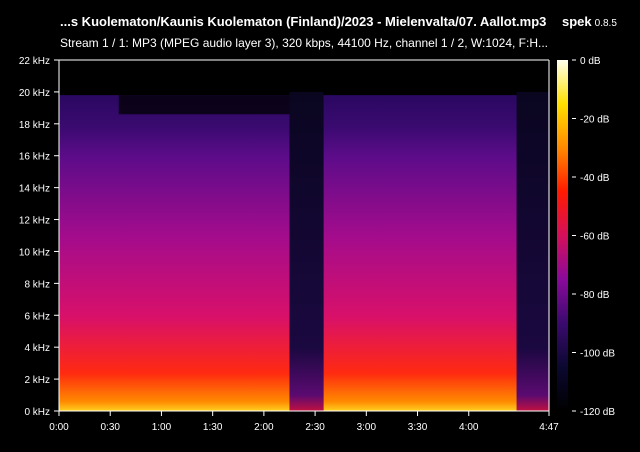 The image size is (640, 452). I want to click on app-name-label: spek, so click(577, 21).